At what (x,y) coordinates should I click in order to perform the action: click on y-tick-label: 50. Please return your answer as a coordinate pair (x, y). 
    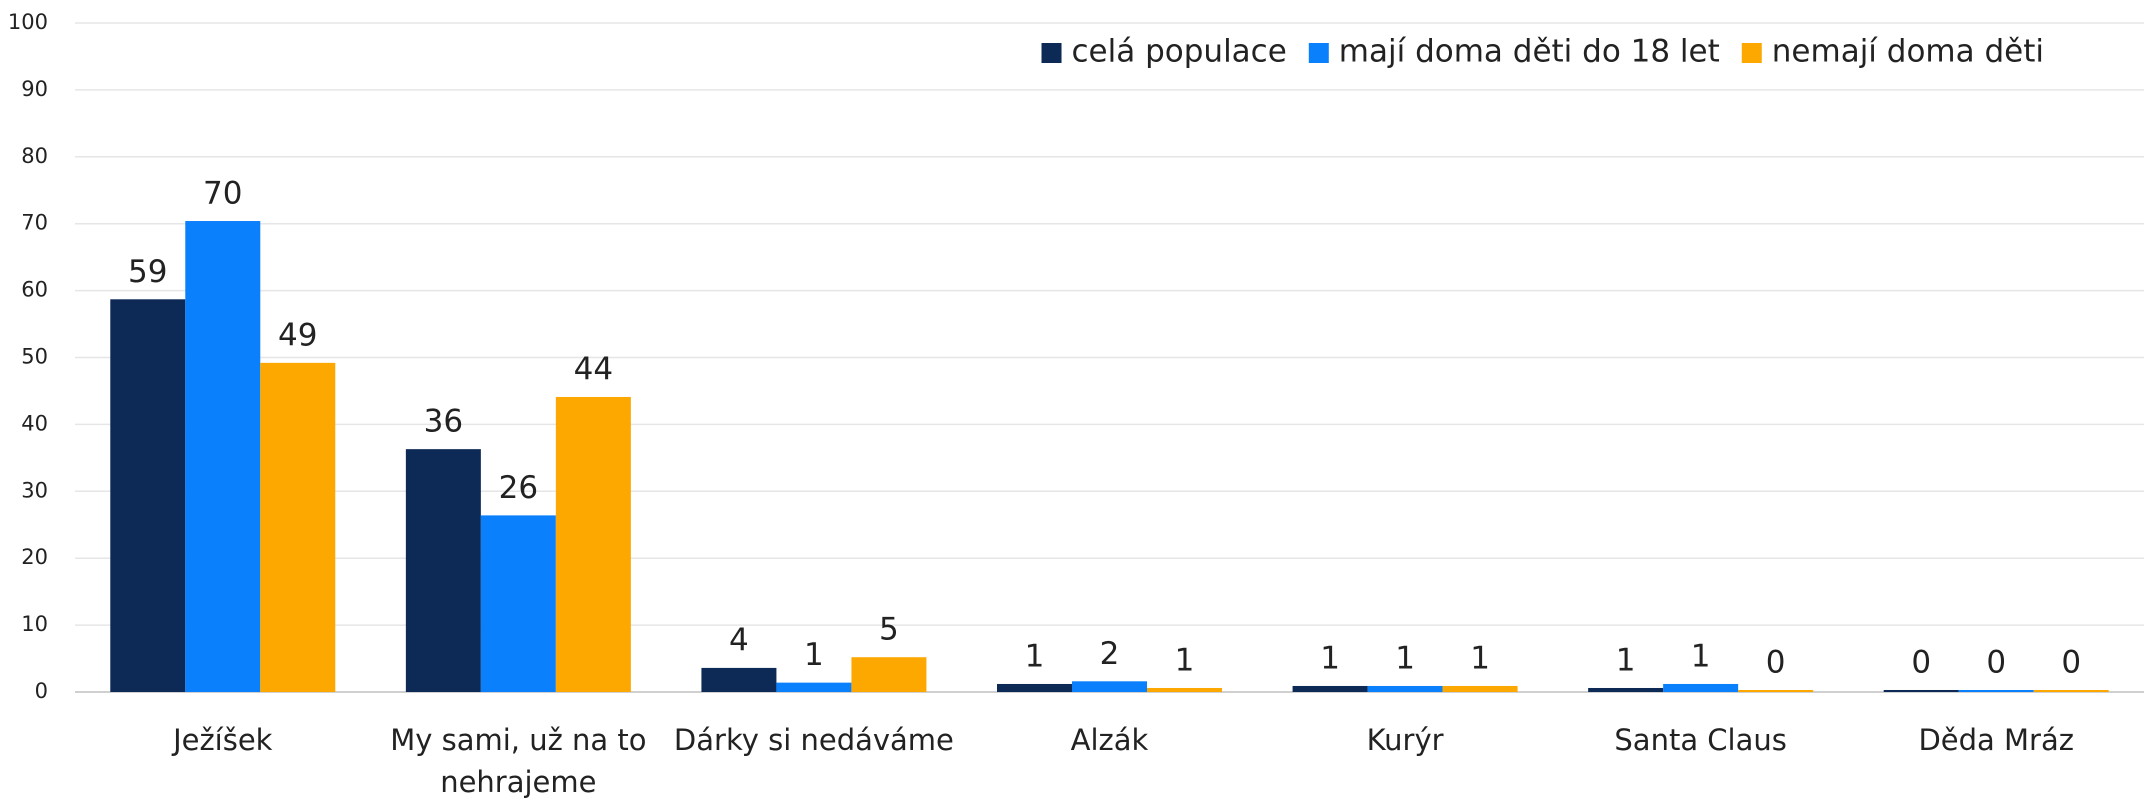
    Looking at the image, I should click on (34, 357).